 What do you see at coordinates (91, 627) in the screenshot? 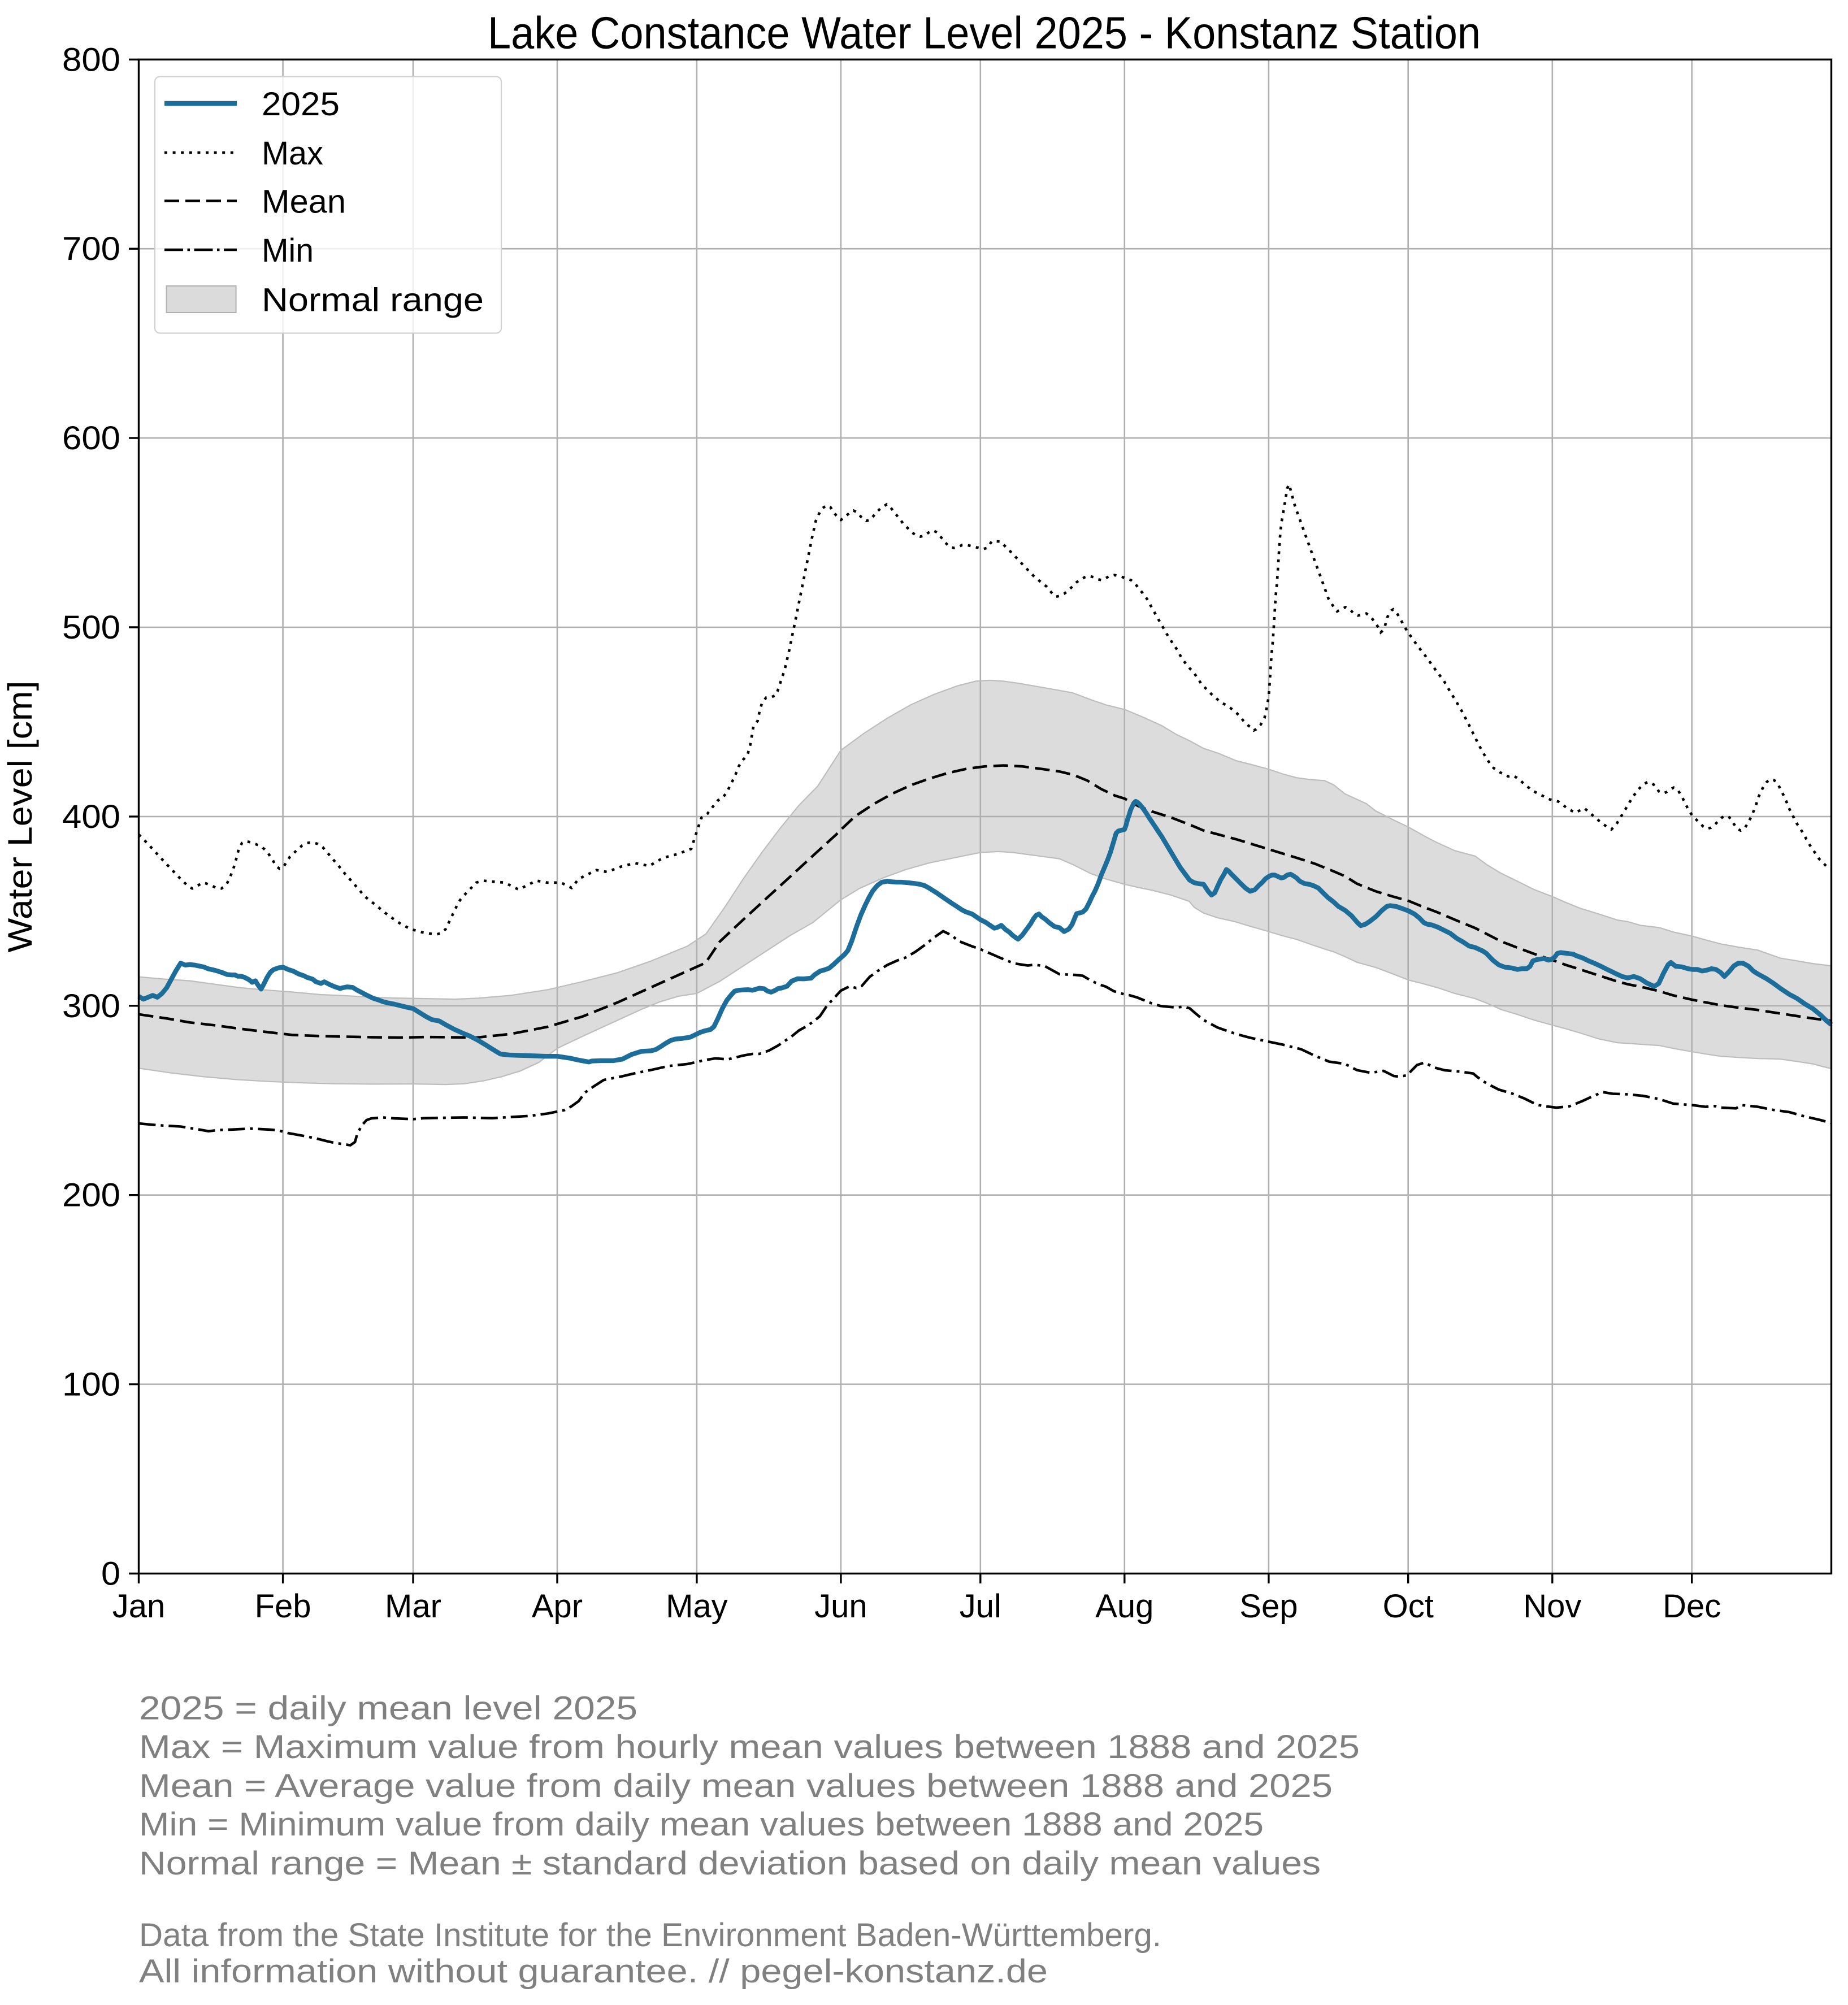
I see `svg-text: 500` at bounding box center [91, 627].